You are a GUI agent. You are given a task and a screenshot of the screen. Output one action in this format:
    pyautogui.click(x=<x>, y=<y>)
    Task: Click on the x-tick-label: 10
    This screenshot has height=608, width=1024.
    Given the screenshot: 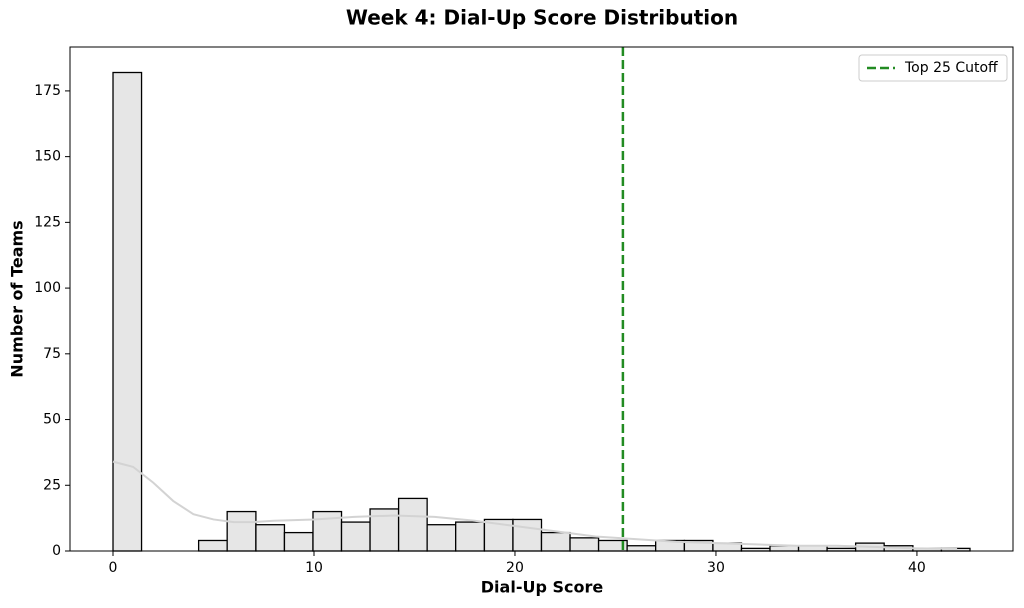 What is the action you would take?
    pyautogui.click(x=314, y=568)
    